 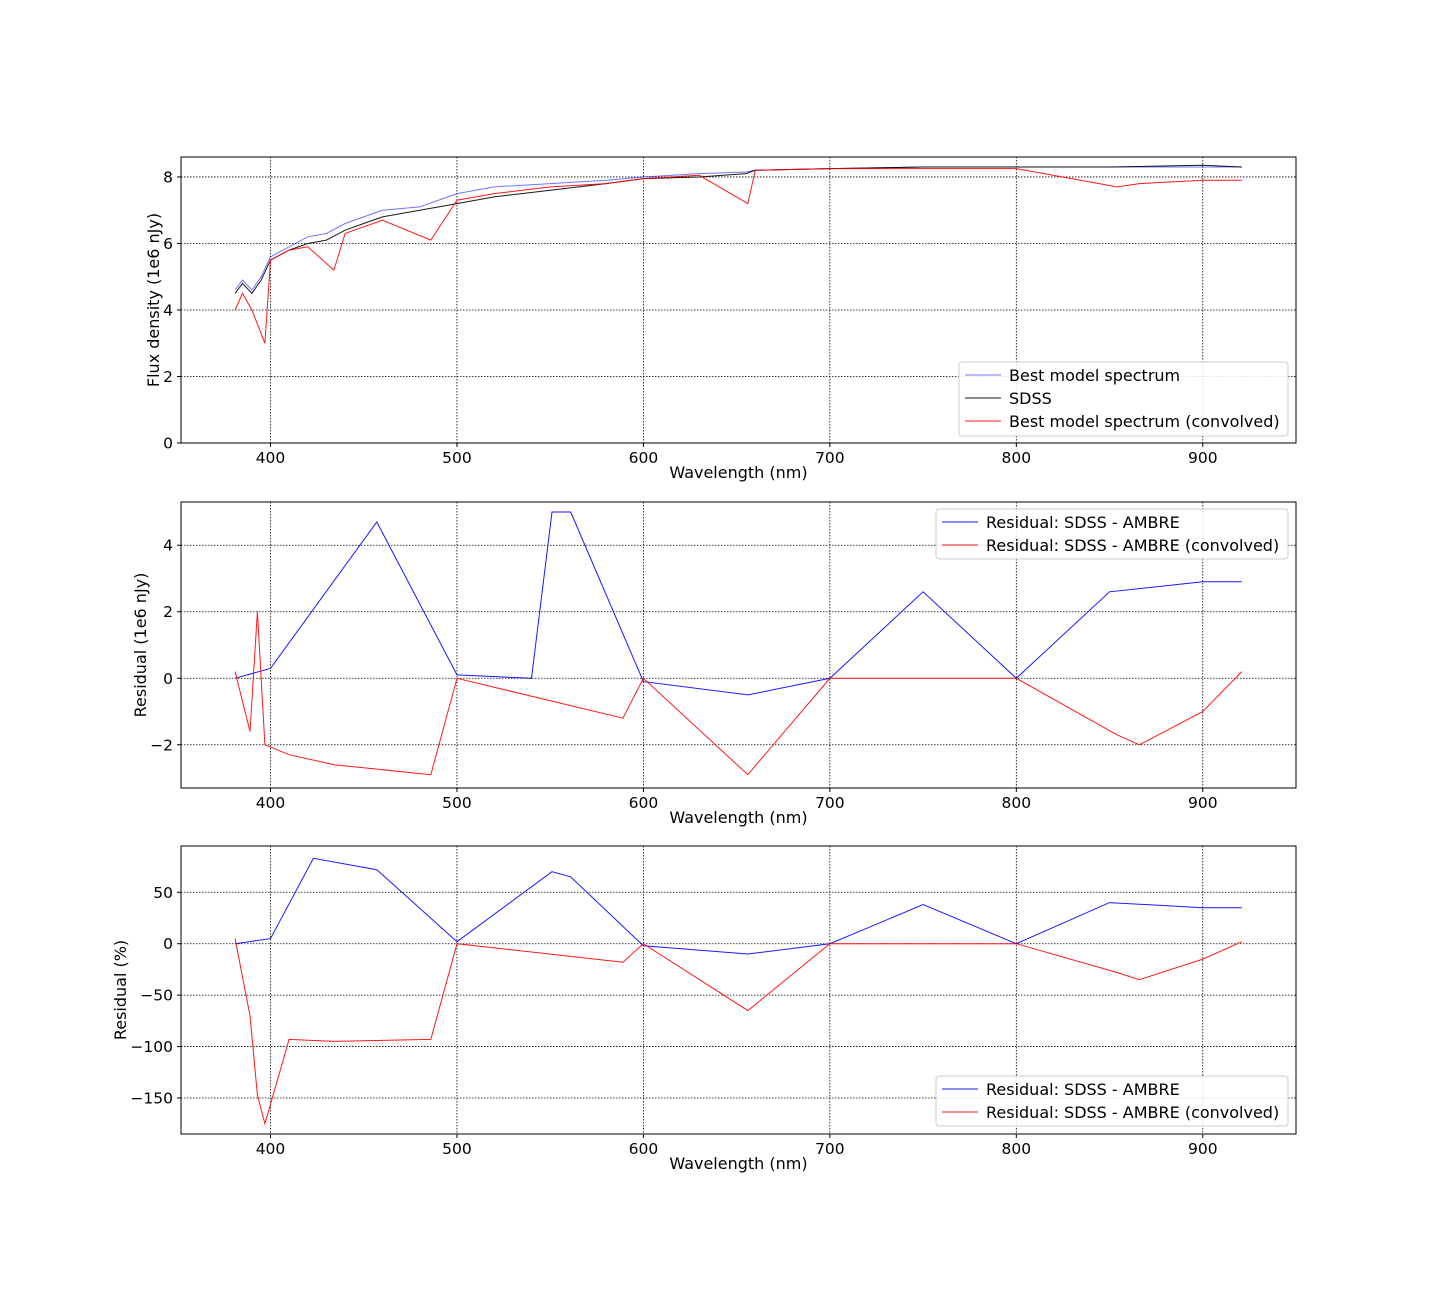 What do you see at coordinates (165, 645) in the screenshot?
I see `y-axis: −2 0 2 4` at bounding box center [165, 645].